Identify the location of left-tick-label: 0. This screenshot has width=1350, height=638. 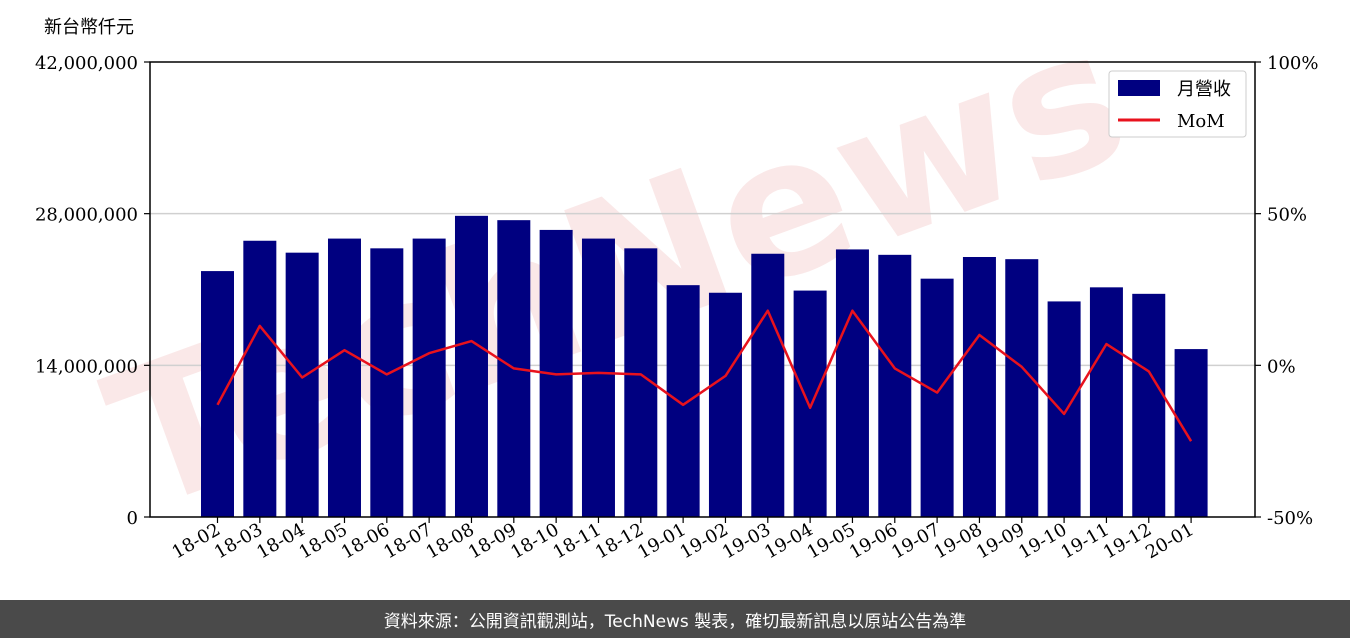
(132, 518).